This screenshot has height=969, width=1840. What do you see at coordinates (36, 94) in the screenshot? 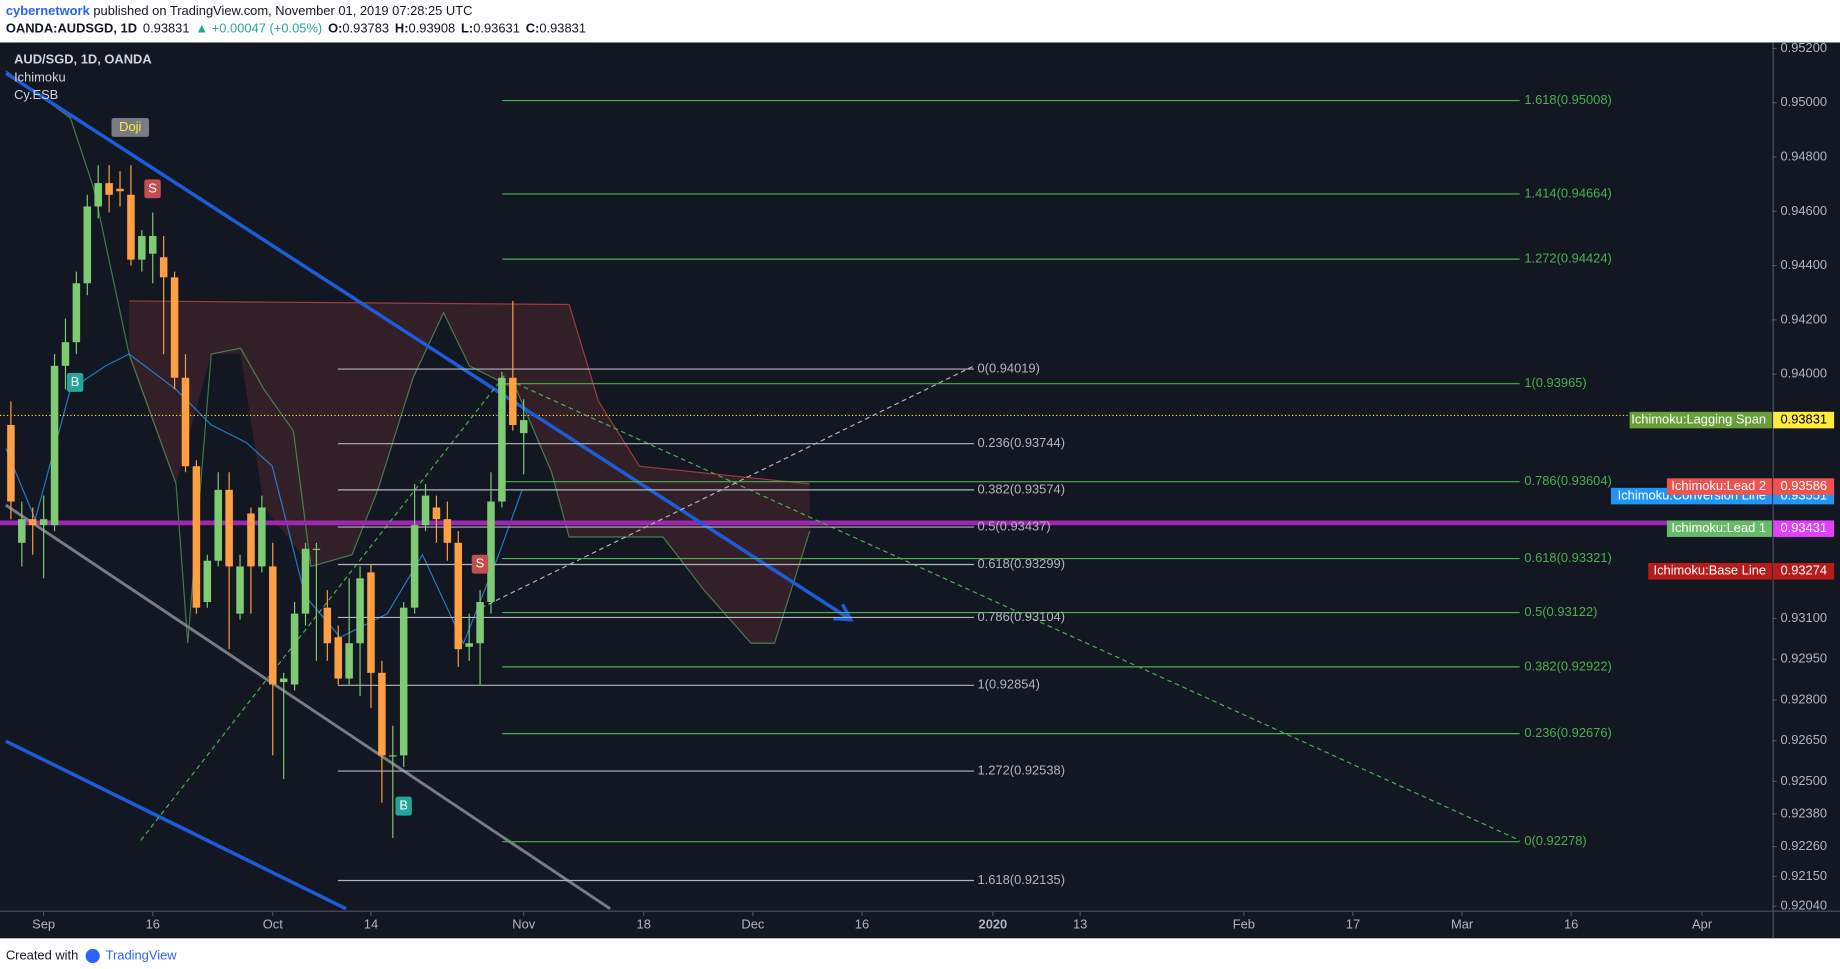
I see `legend-indicator: Cy.ESB` at bounding box center [36, 94].